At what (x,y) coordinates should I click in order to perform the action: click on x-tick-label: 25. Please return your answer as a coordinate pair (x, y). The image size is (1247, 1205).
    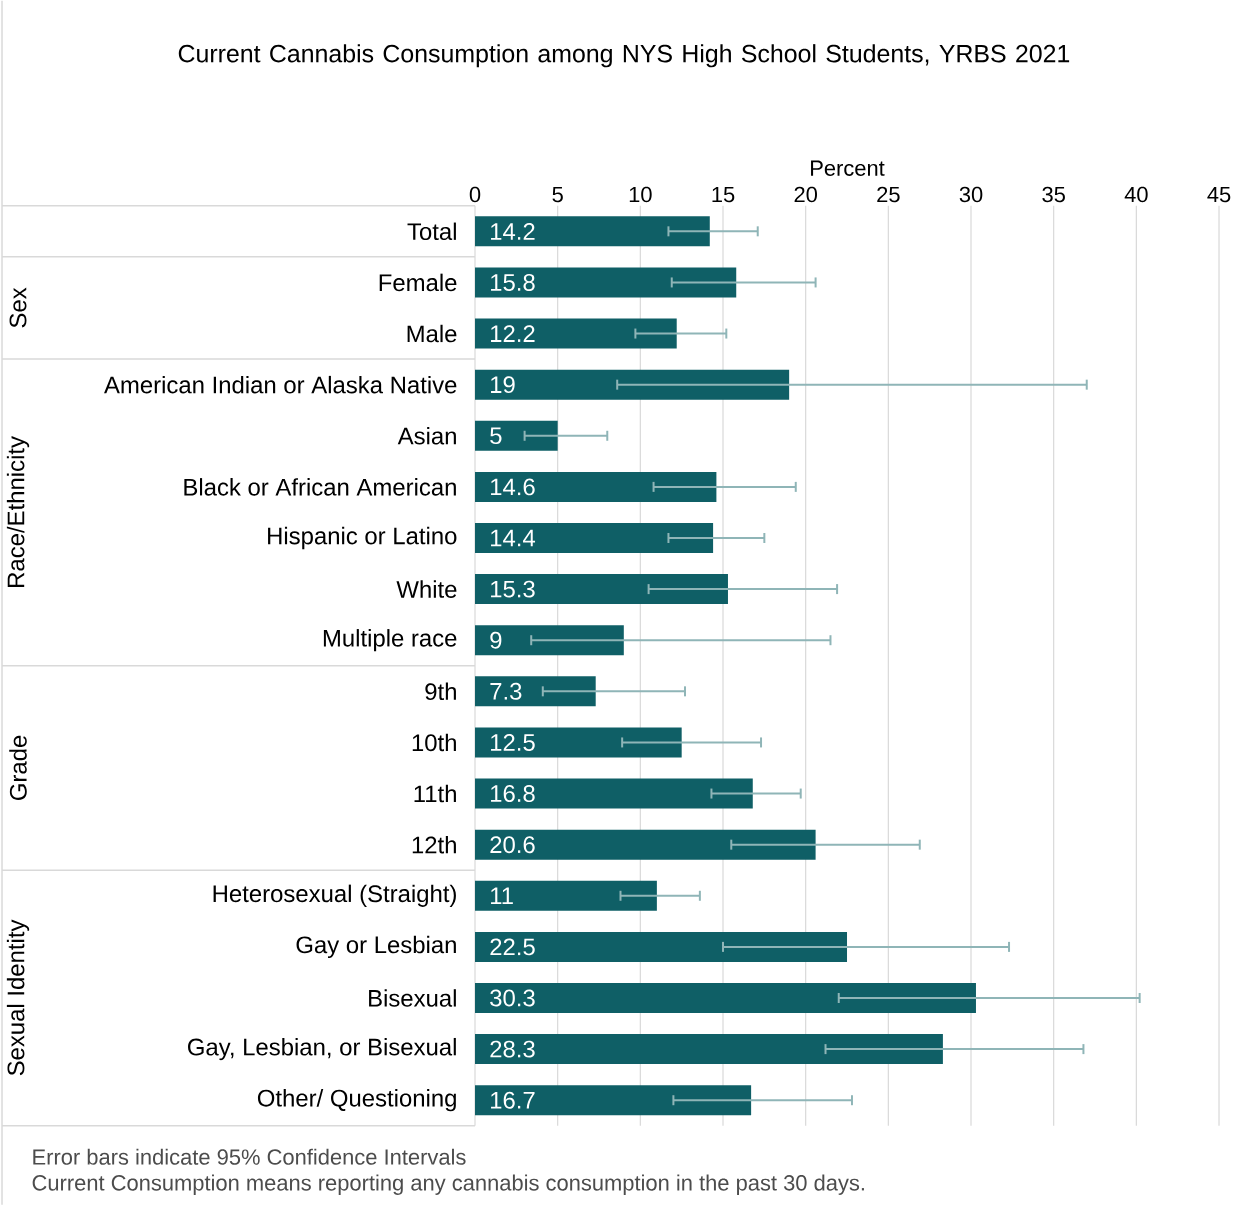
    Looking at the image, I should click on (888, 194).